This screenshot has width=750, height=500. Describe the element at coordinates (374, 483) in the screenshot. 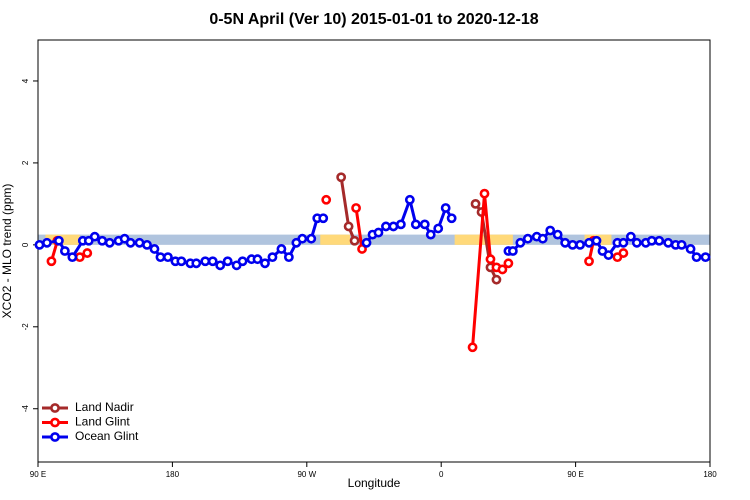

I see `x-axis-label: Longitude` at that location.